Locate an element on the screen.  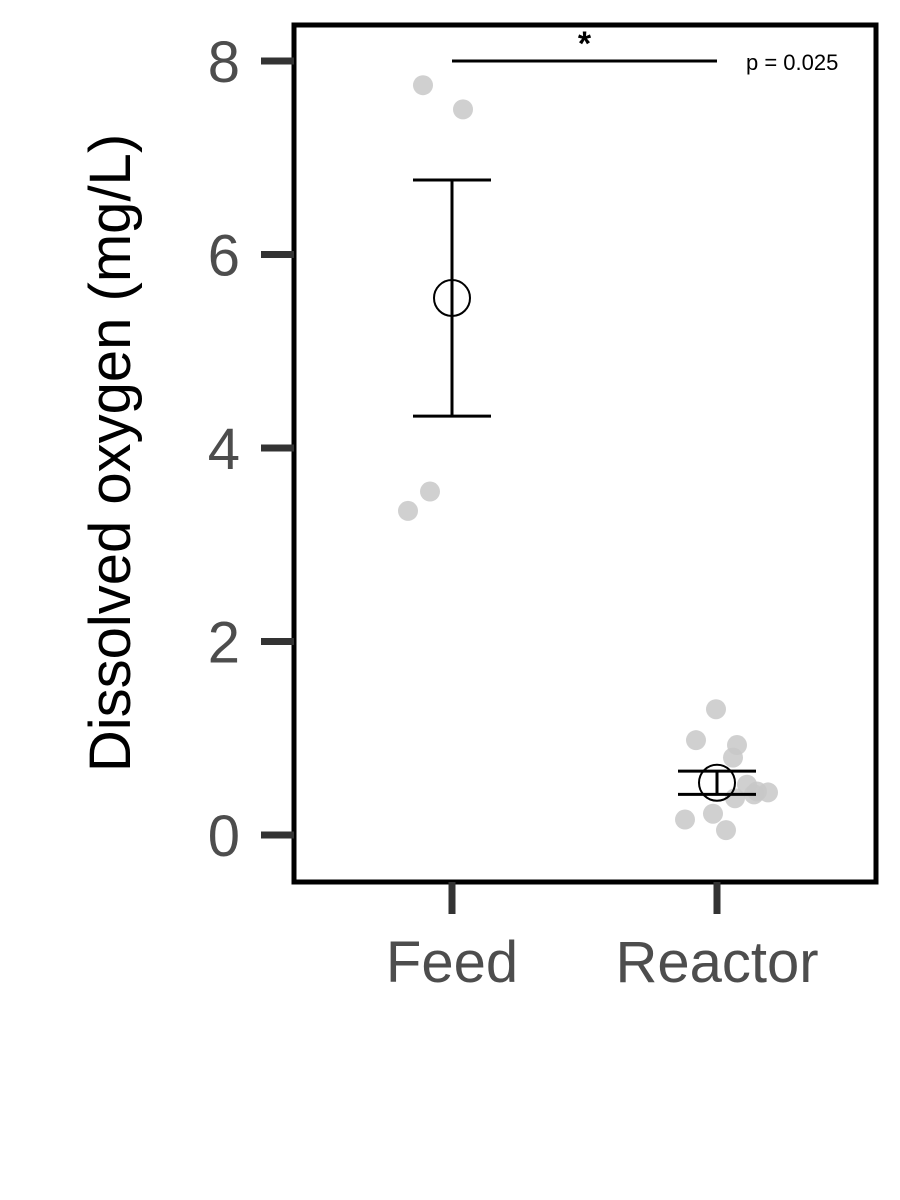
y-tick-label: 0 is located at coordinates (224, 836).